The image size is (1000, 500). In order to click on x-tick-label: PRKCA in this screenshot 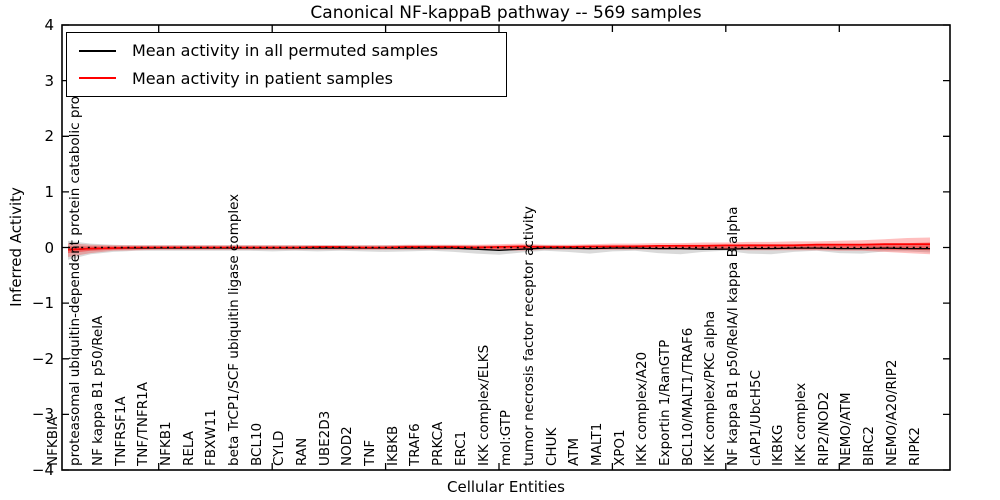, I will do `click(438, 443)`.